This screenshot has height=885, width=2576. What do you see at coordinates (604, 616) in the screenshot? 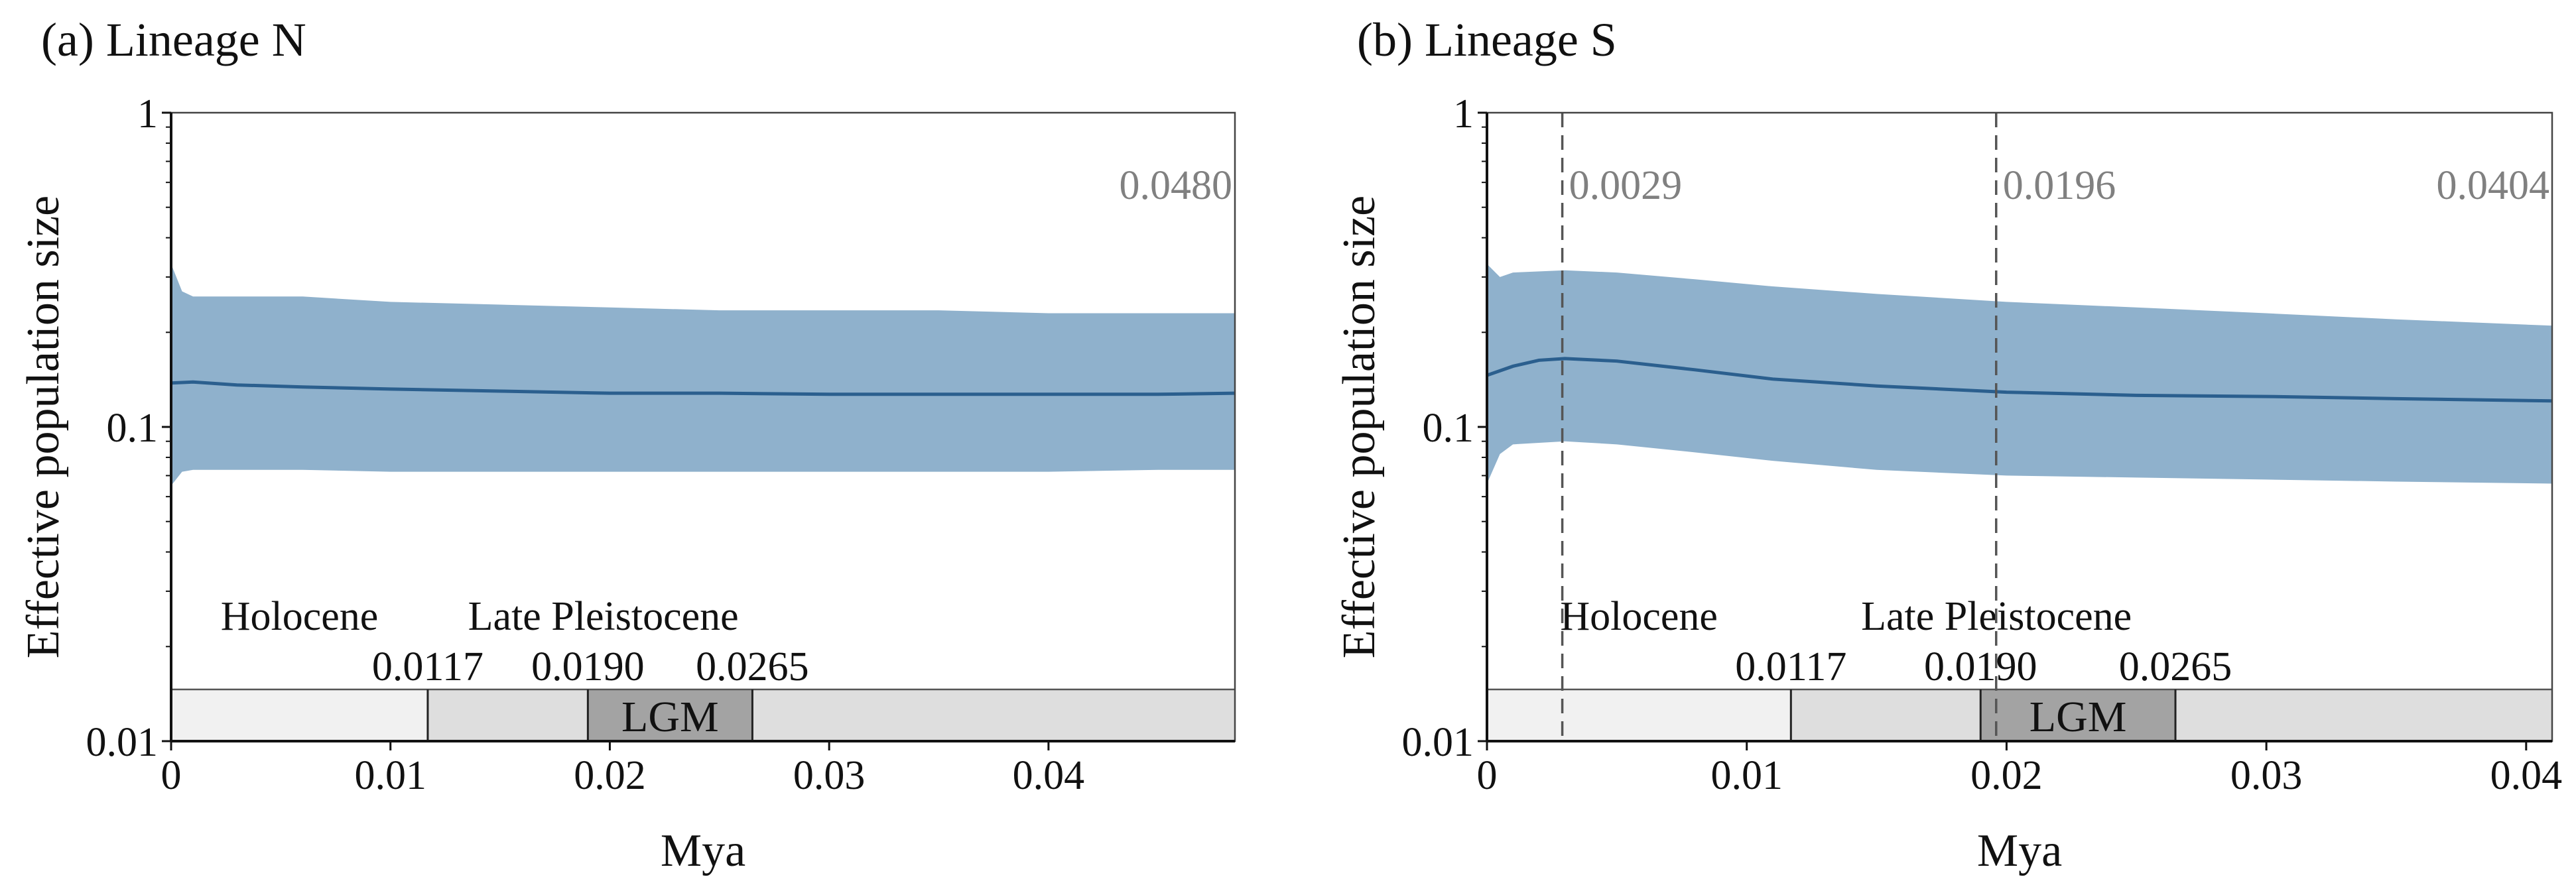
I see `late-pleistocene-label: Late Pleistocene` at bounding box center [604, 616].